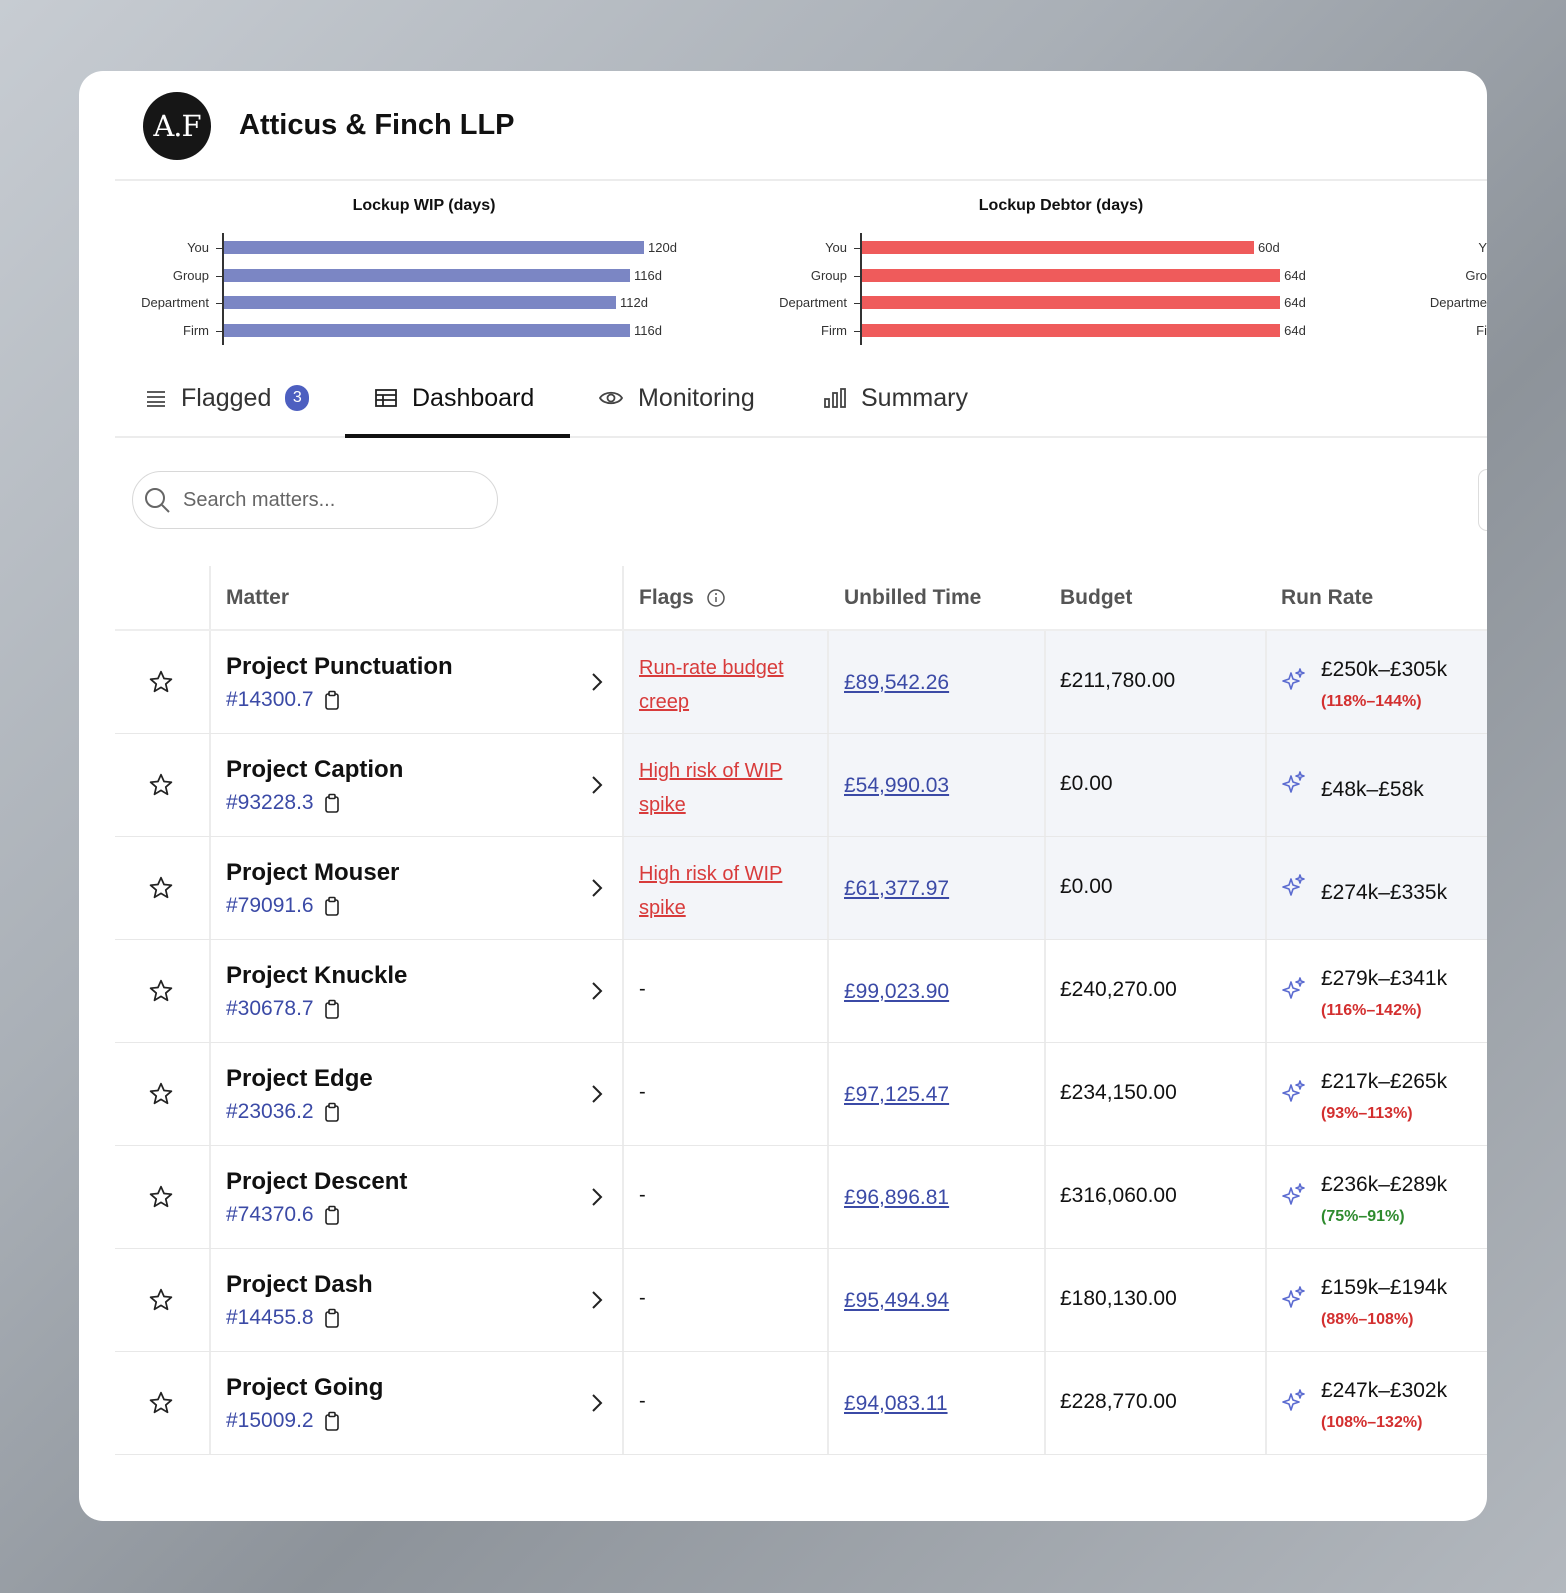 Image resolution: width=1566 pixels, height=1593 pixels. What do you see at coordinates (1327, 597) in the screenshot?
I see `header-run-rate: Run Rate` at bounding box center [1327, 597].